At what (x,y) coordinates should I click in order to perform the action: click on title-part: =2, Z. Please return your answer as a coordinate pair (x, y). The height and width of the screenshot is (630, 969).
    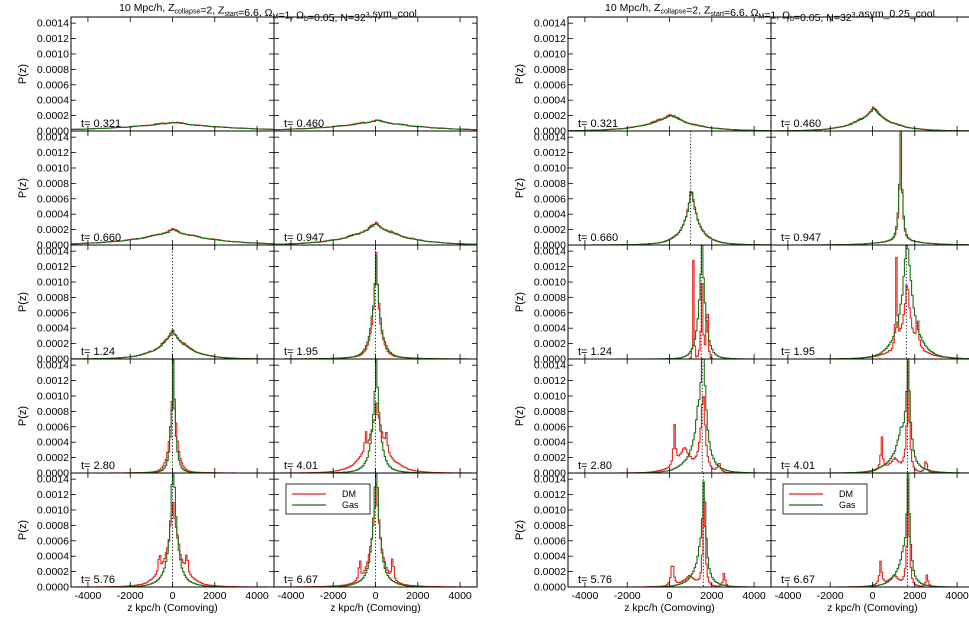
    Looking at the image, I should click on (698, 11).